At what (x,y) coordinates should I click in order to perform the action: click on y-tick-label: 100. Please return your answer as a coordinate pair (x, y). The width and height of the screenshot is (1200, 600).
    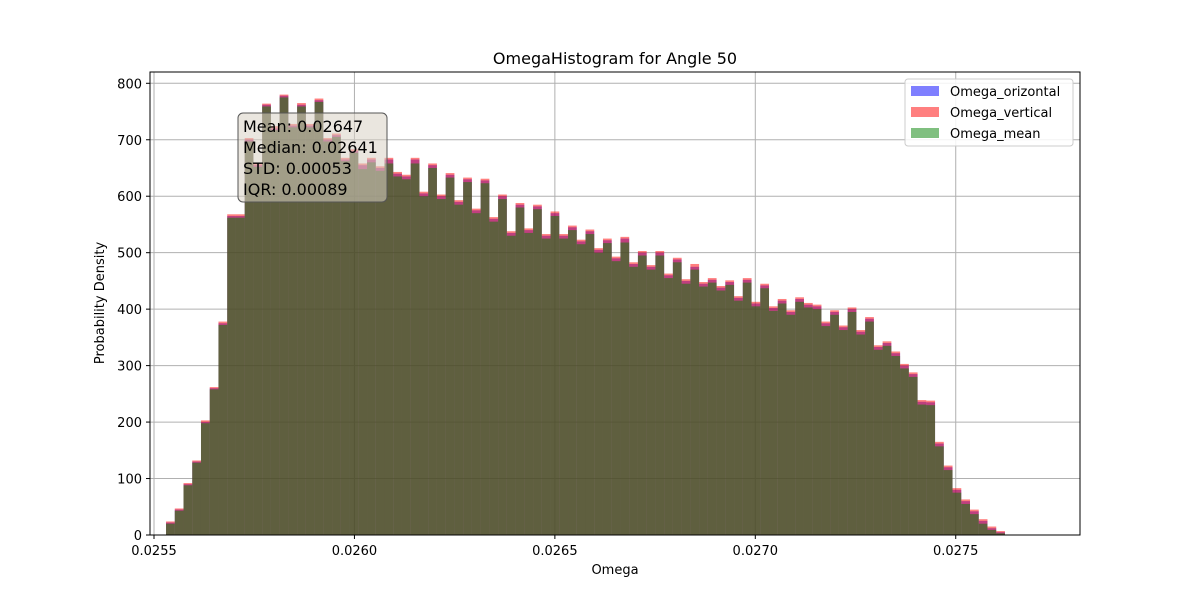
    Looking at the image, I should click on (129, 480).